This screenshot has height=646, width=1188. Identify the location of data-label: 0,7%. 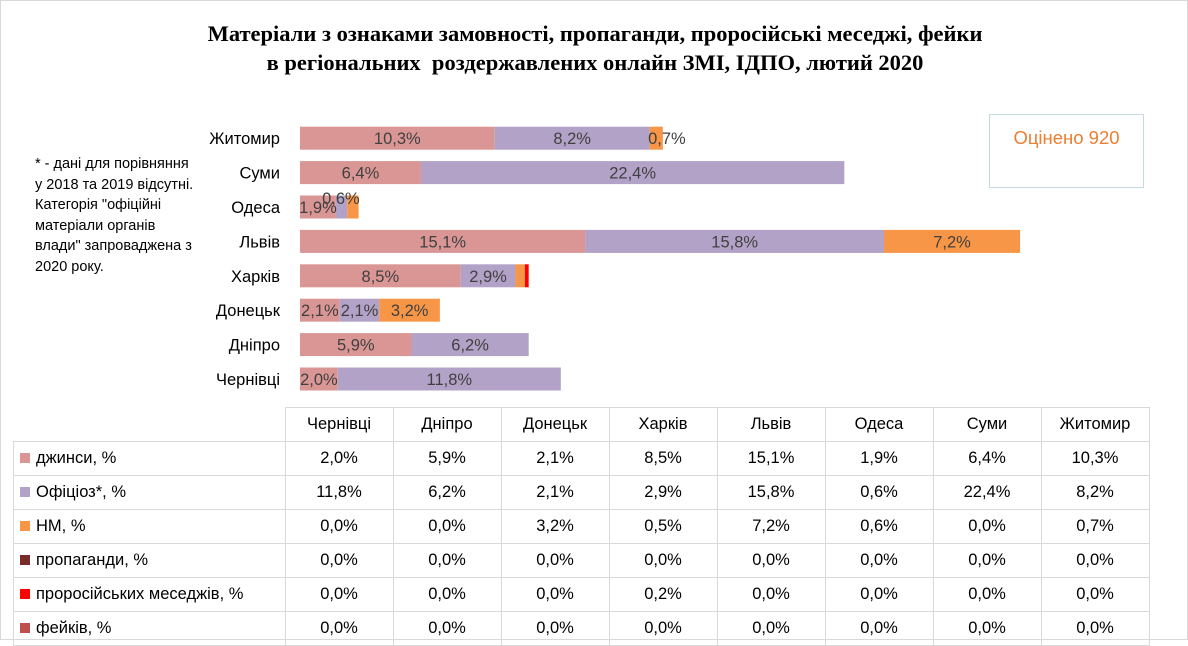
(667, 139).